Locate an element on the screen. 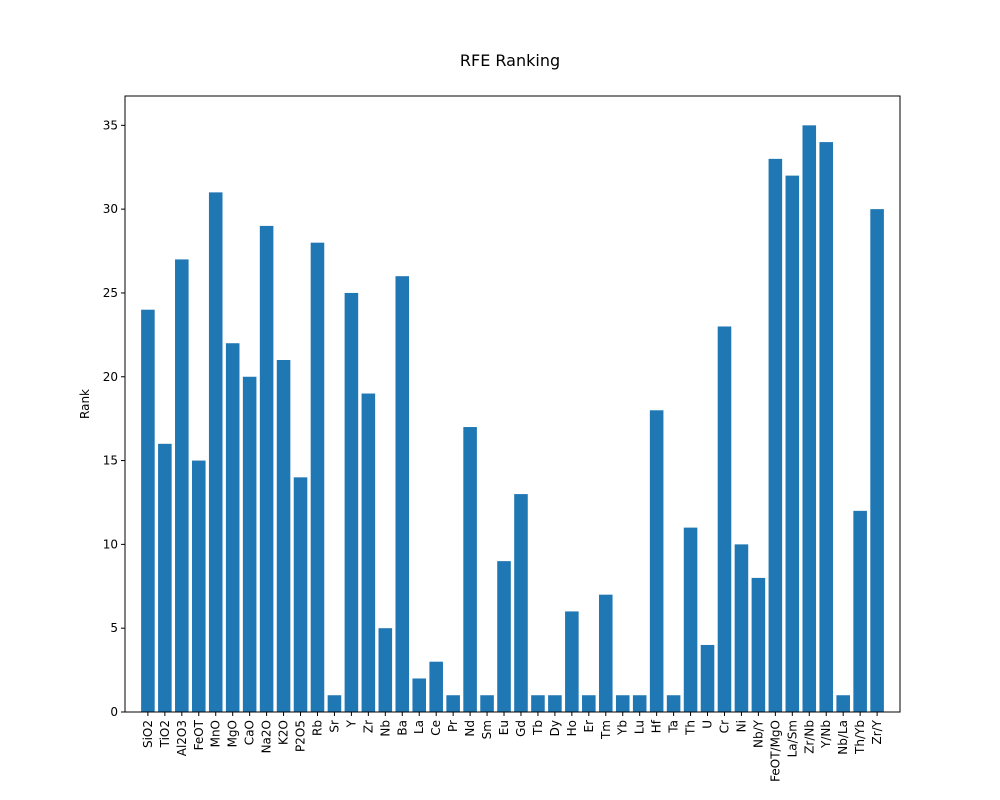  x-tick-label: Hf is located at coordinates (657, 726).